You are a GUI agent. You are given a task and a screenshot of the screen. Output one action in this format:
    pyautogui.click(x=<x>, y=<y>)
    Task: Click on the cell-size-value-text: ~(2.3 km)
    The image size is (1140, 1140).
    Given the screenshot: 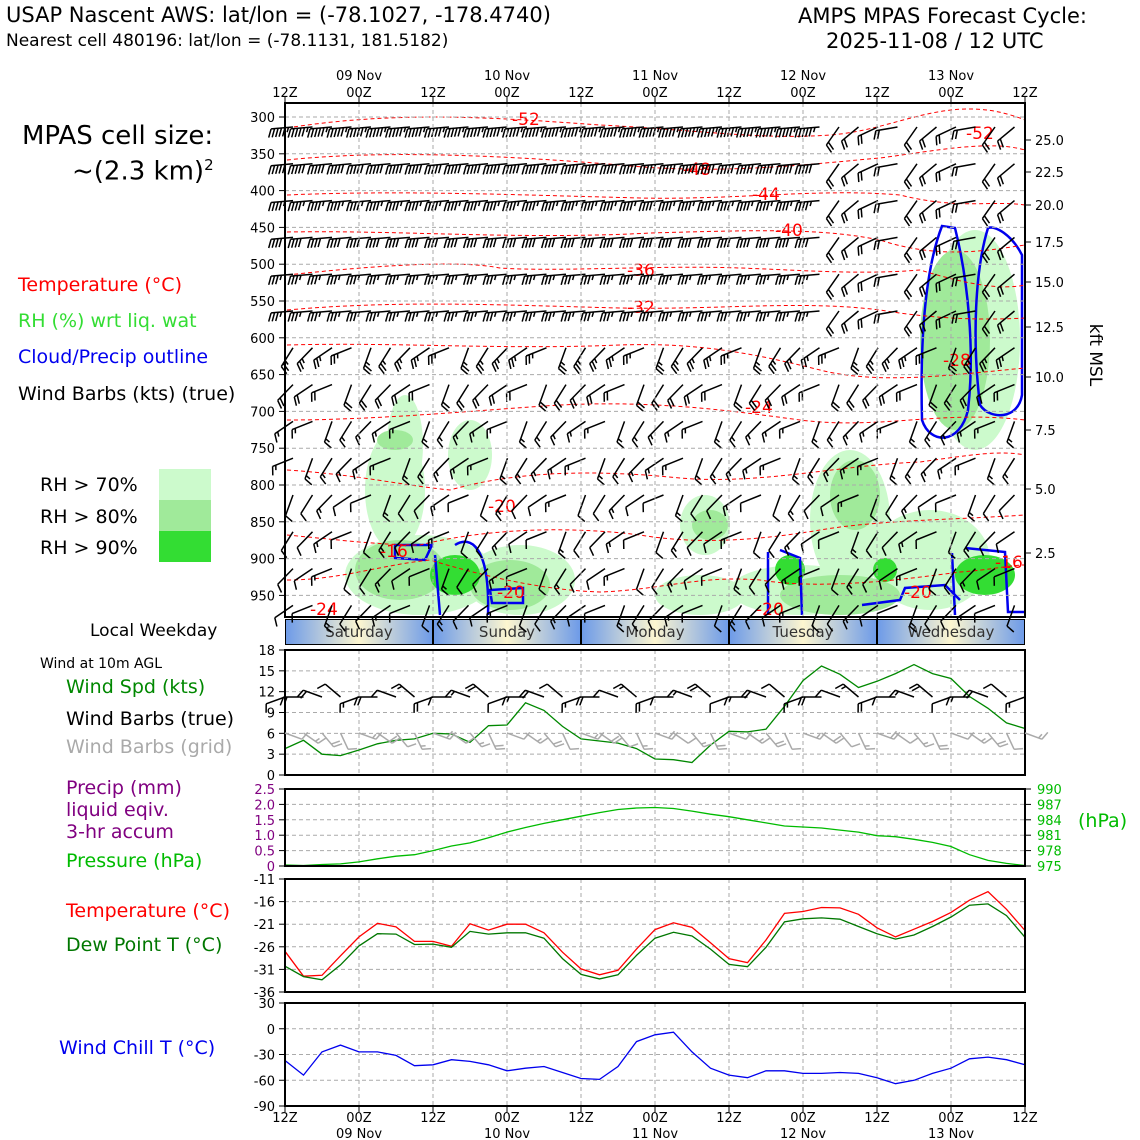 What is the action you would take?
    pyautogui.click(x=138, y=171)
    